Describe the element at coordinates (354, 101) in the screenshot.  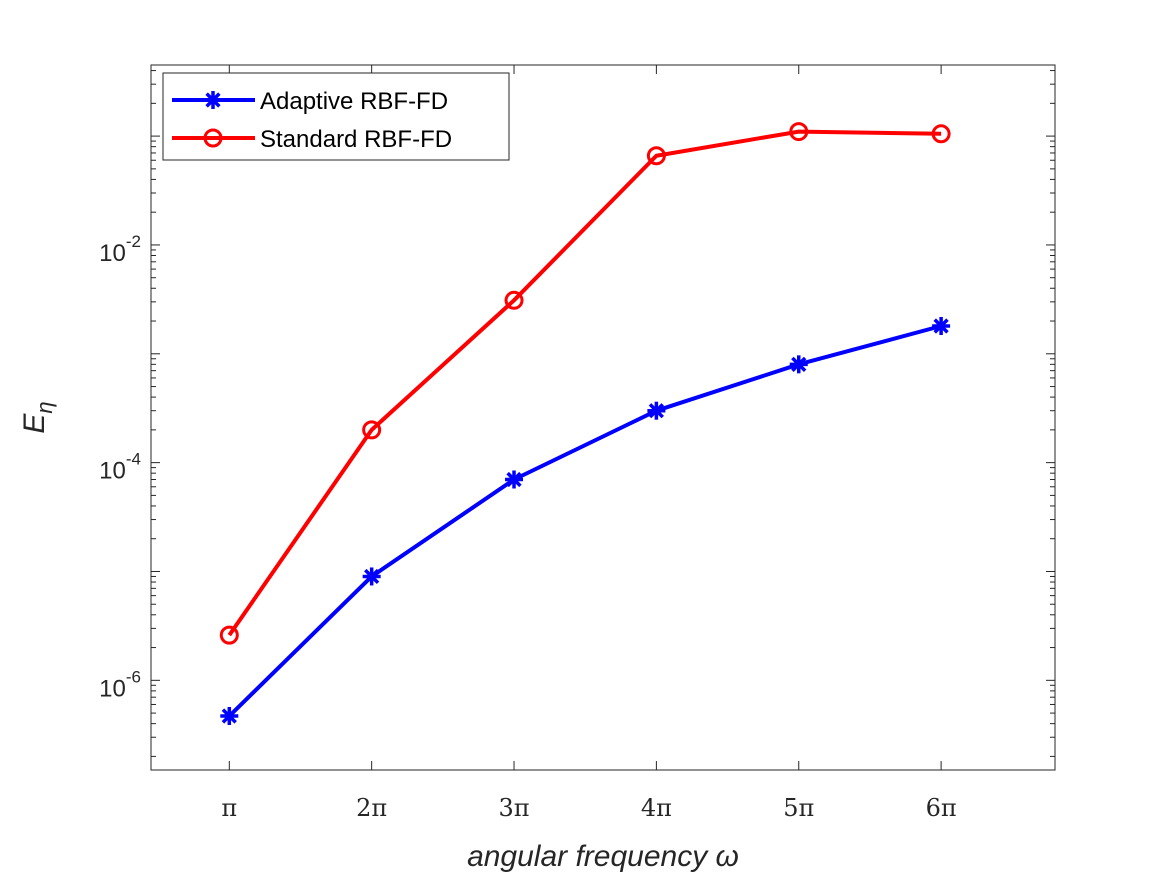
I see `legend-label: Adaptive RBF-FD` at that location.